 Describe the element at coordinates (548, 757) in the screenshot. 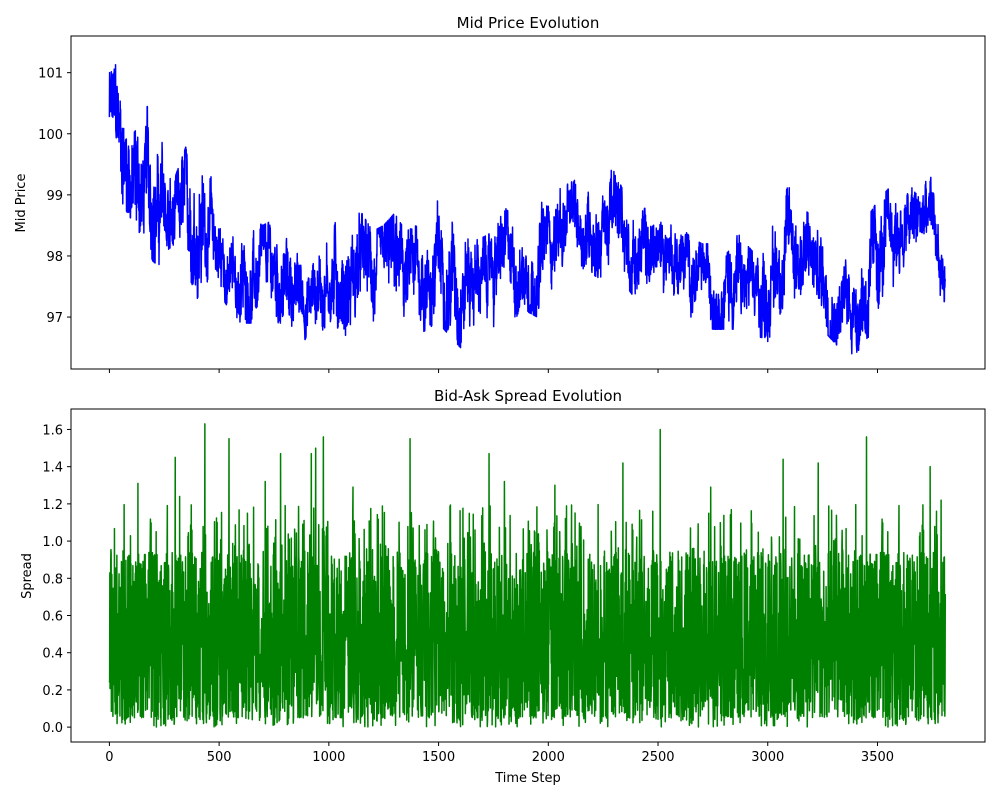

I see `x-tick-label: 2000` at that location.